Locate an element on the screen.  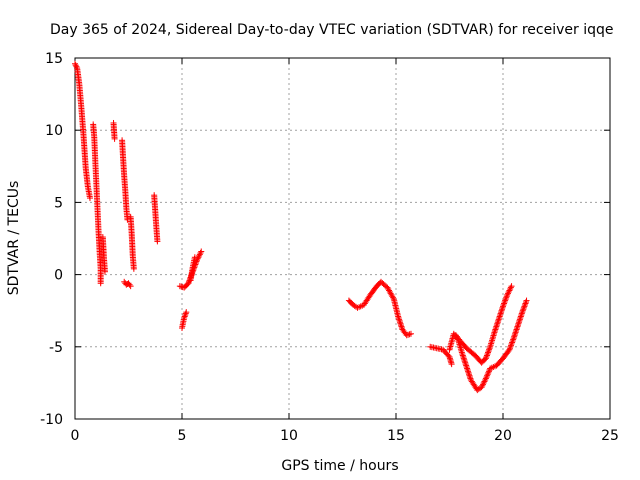
x-tick-label: 10 is located at coordinates (289, 436).